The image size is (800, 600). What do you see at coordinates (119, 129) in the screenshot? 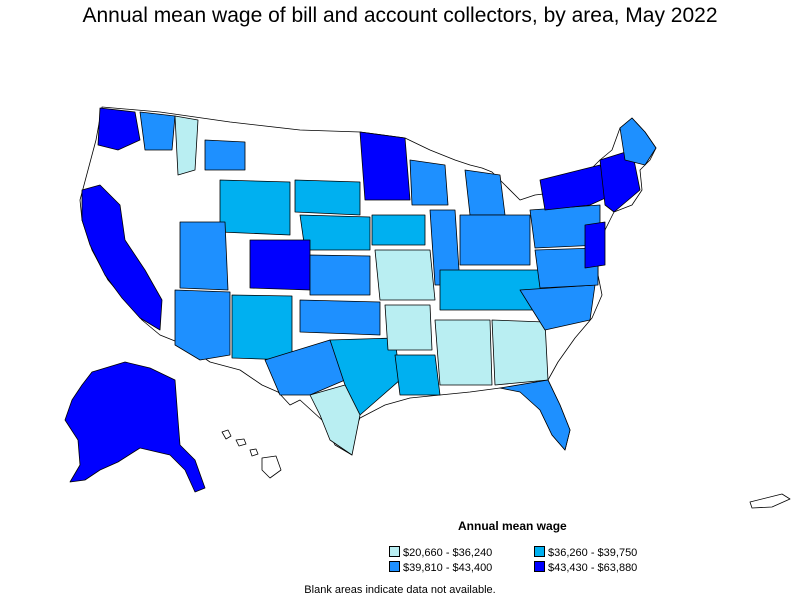
I see `region-washington-coast` at bounding box center [119, 129].